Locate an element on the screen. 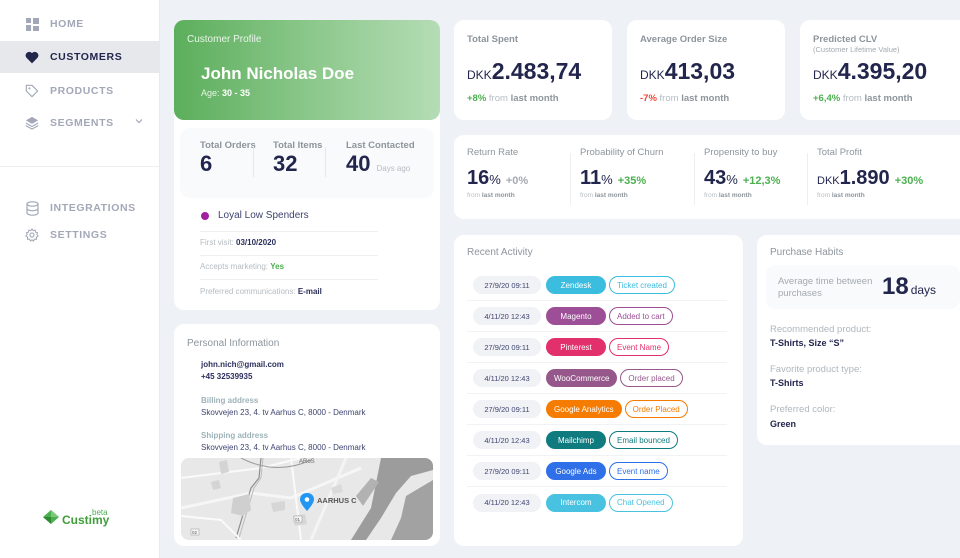 This screenshot has height=558, width=960. activity-row: 27/9/20 09:11 Google Ads Event name is located at coordinates (597, 471).